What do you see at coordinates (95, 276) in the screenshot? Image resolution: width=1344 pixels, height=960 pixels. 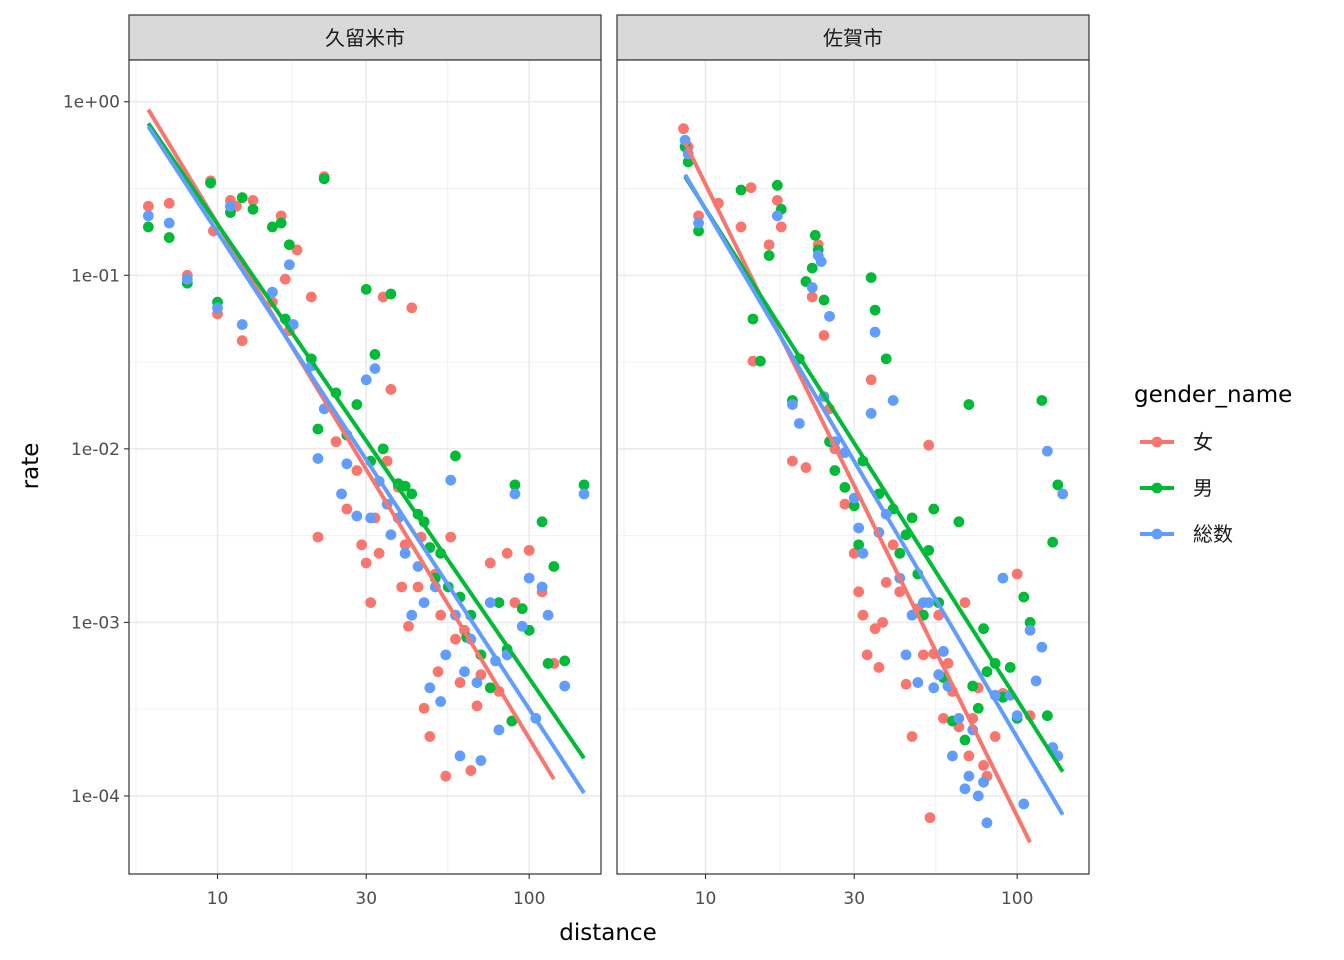 I see `y-tick-label: 1e-01` at bounding box center [95, 276].